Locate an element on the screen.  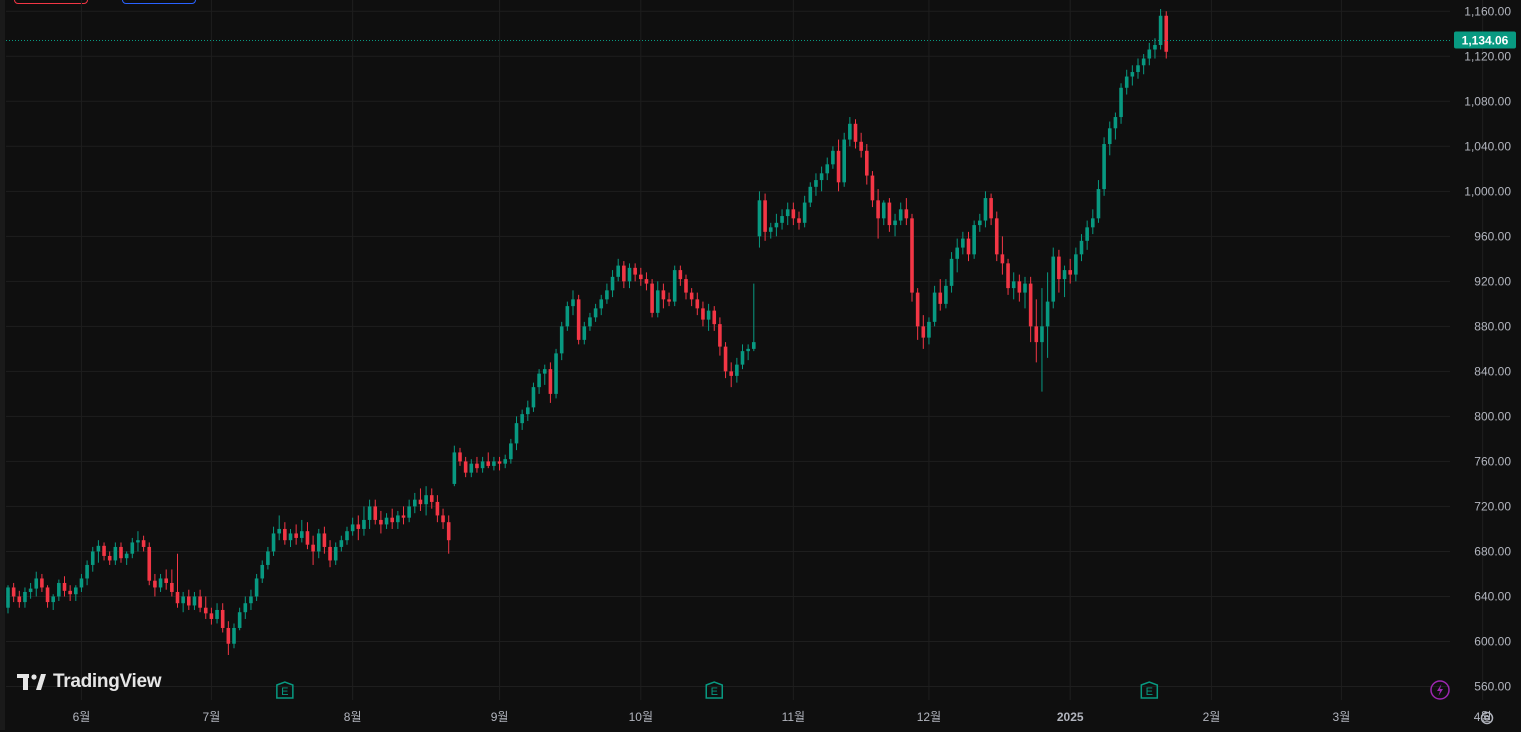
tradingview-logo: TradingView is located at coordinates (89, 682).